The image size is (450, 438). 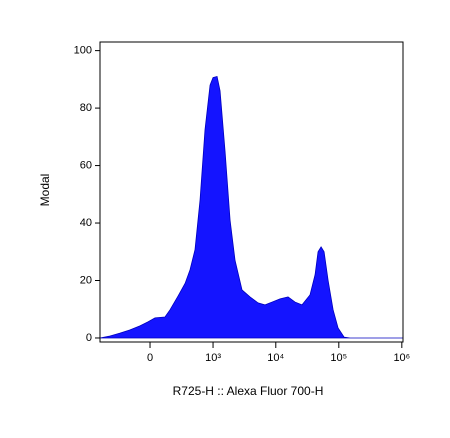 What do you see at coordinates (45, 190) in the screenshot?
I see `y-axis-label: Modal` at bounding box center [45, 190].